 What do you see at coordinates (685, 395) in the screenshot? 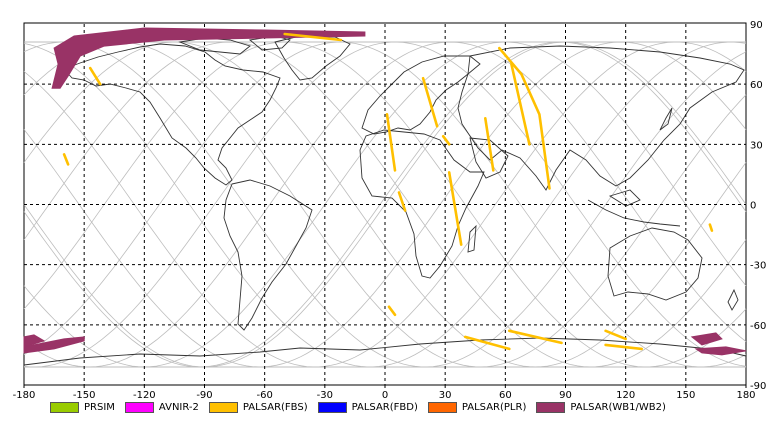
I see `x-tick-label: 150` at bounding box center [685, 395].